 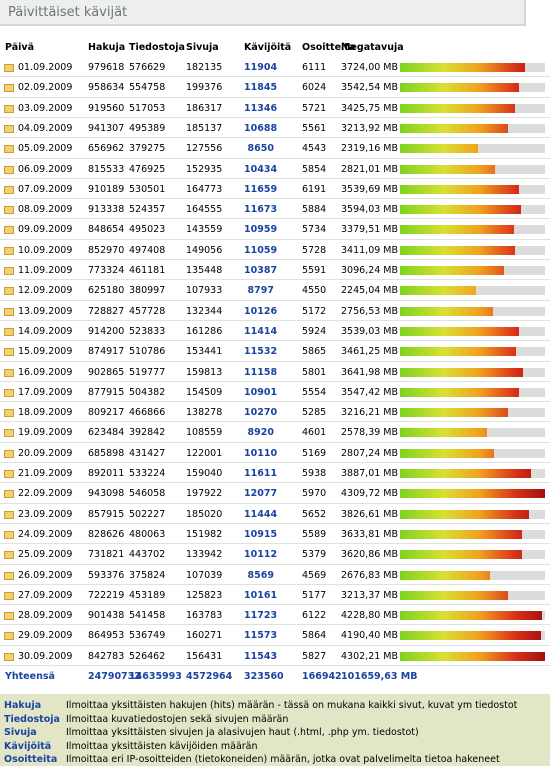 I want to click on table-cell: 3620,86 MB, so click(x=370, y=555).